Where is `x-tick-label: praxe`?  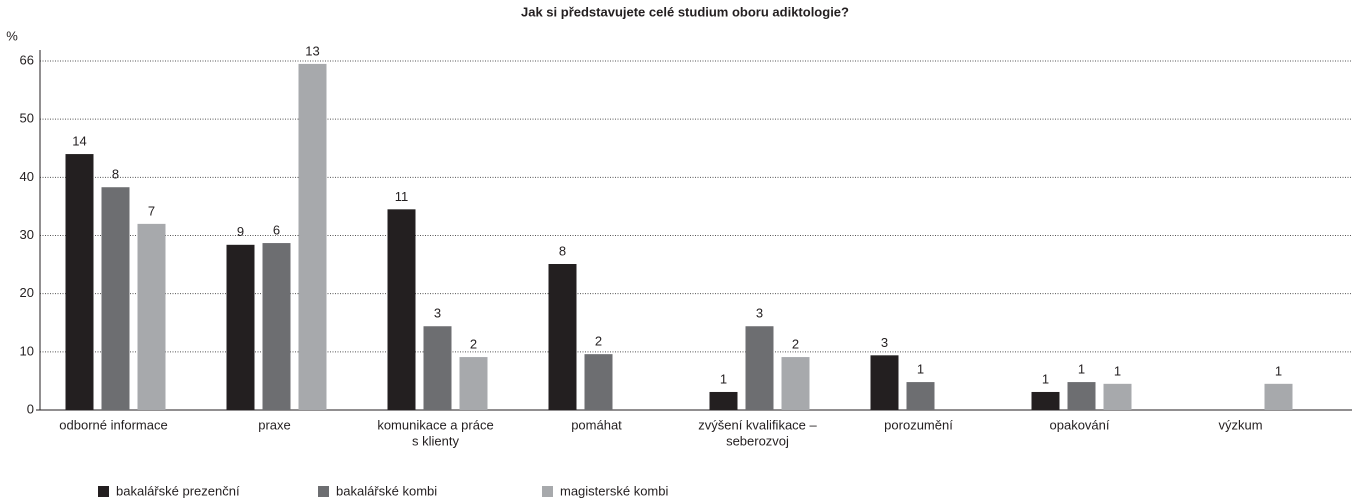 x-tick-label: praxe is located at coordinates (274, 424).